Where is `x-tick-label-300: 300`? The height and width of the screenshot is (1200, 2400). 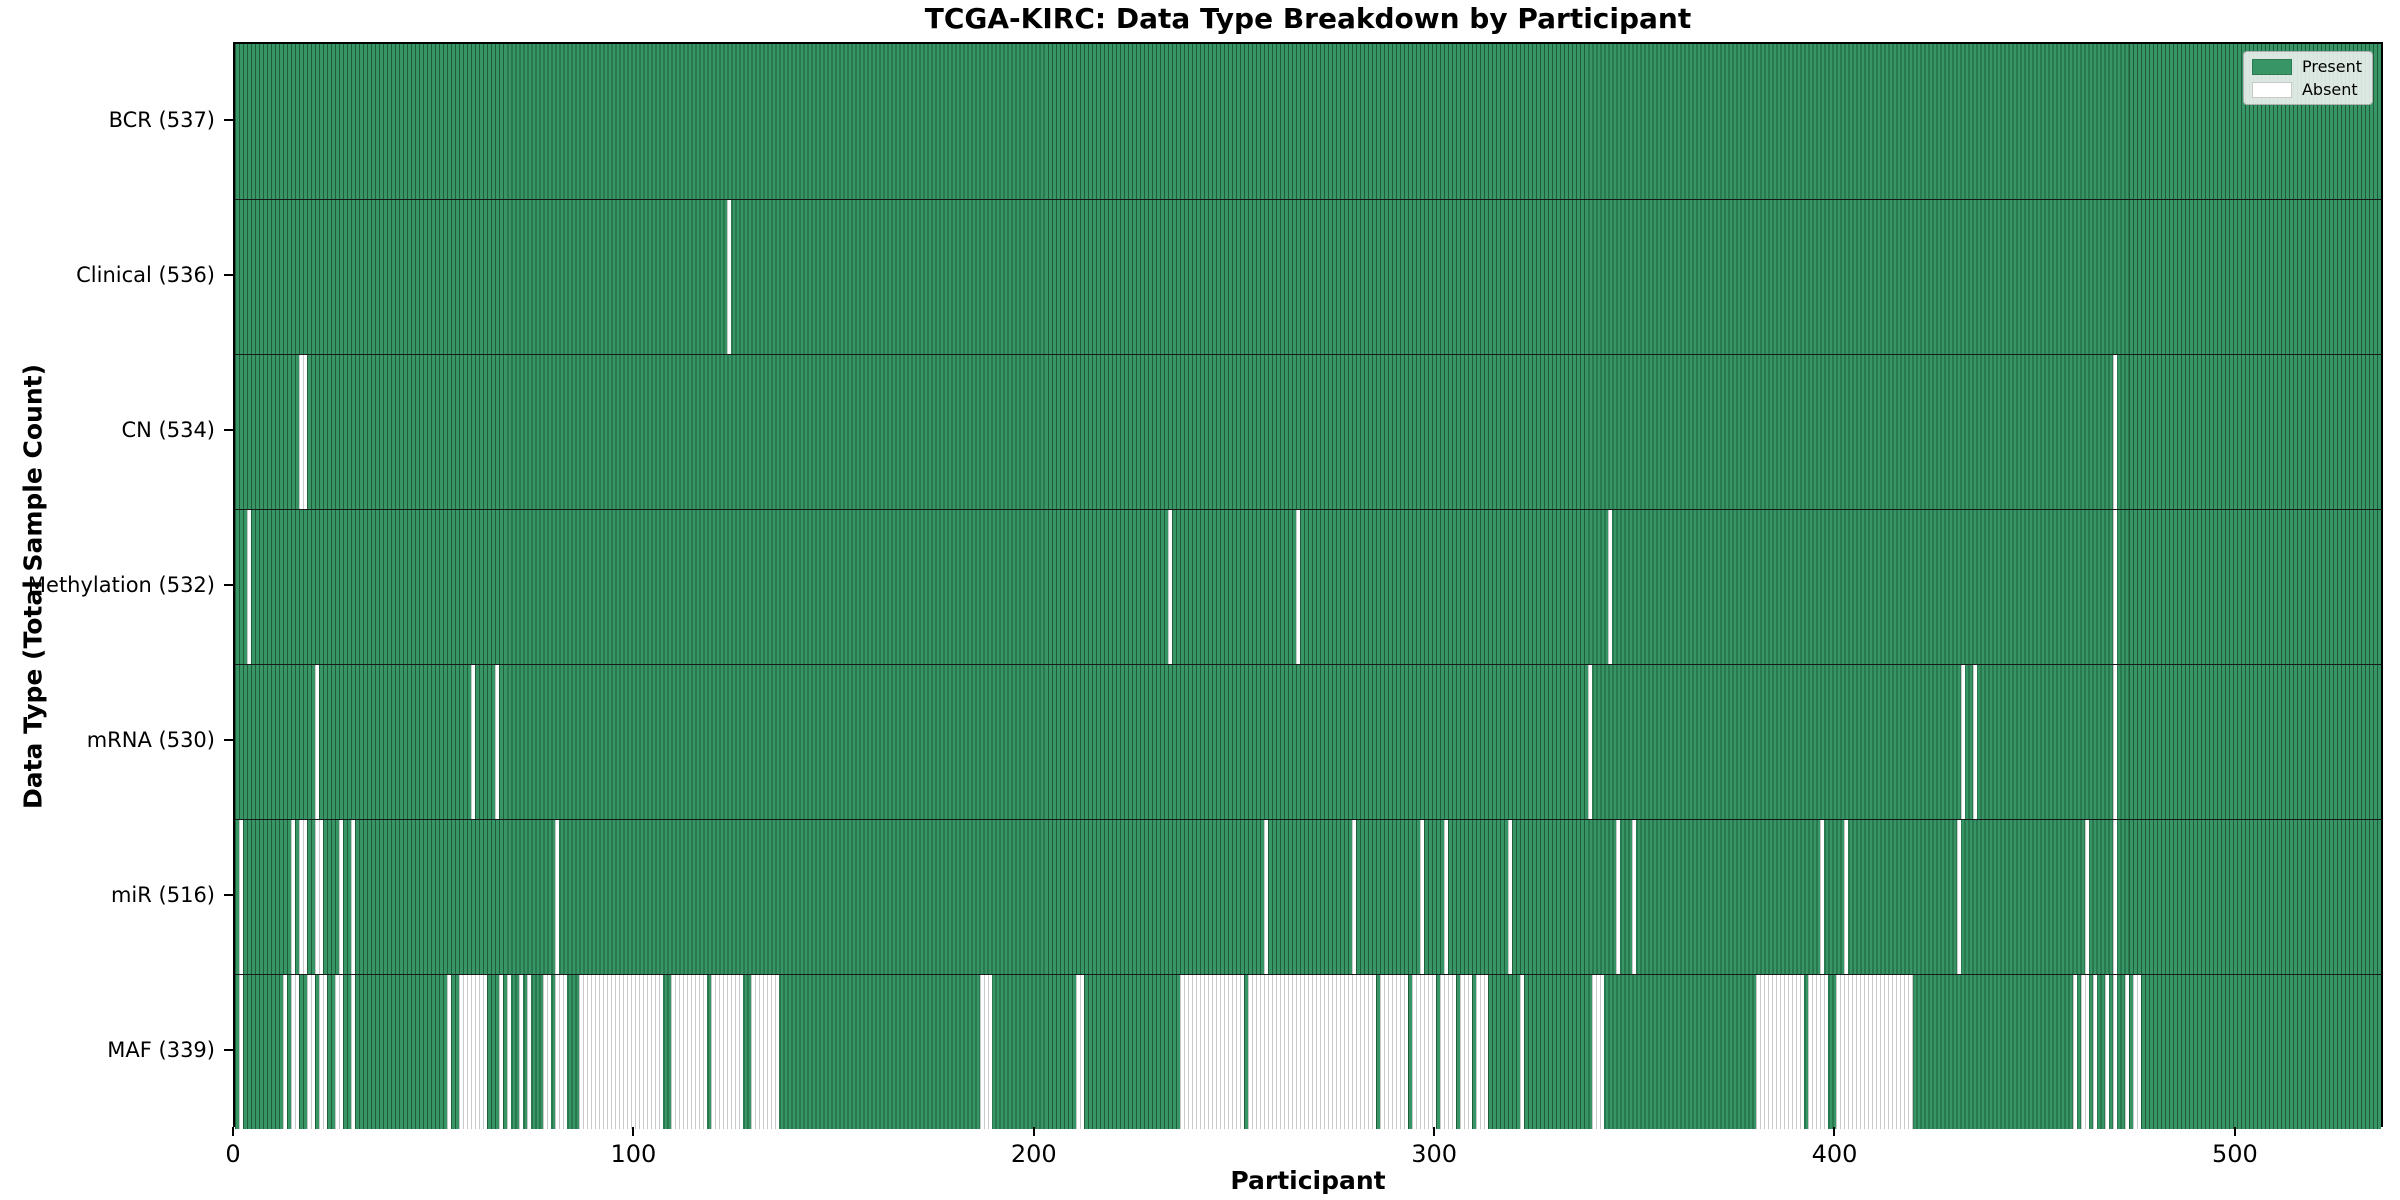 x-tick-label-300: 300 is located at coordinates (1434, 1154).